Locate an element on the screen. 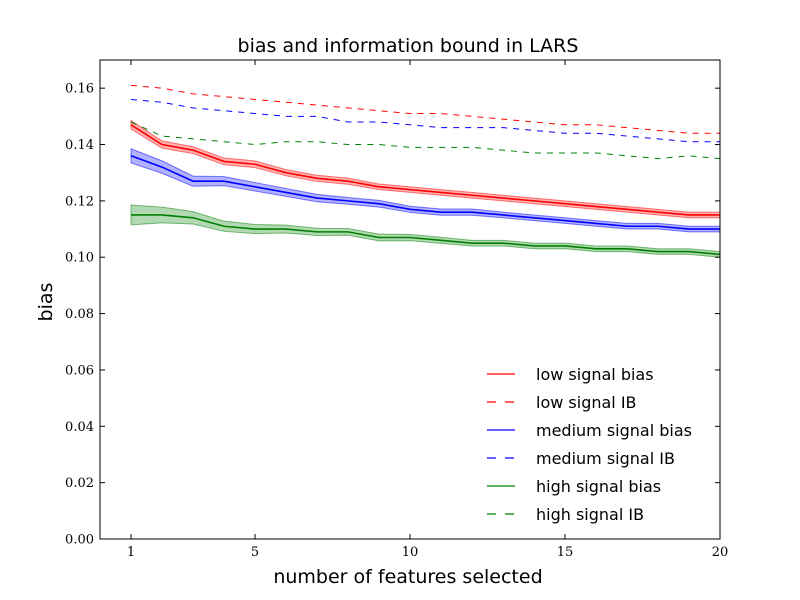 Image resolution: width=800 pixels, height=600 pixels. y-tick-label: 0.02 is located at coordinates (79, 483).